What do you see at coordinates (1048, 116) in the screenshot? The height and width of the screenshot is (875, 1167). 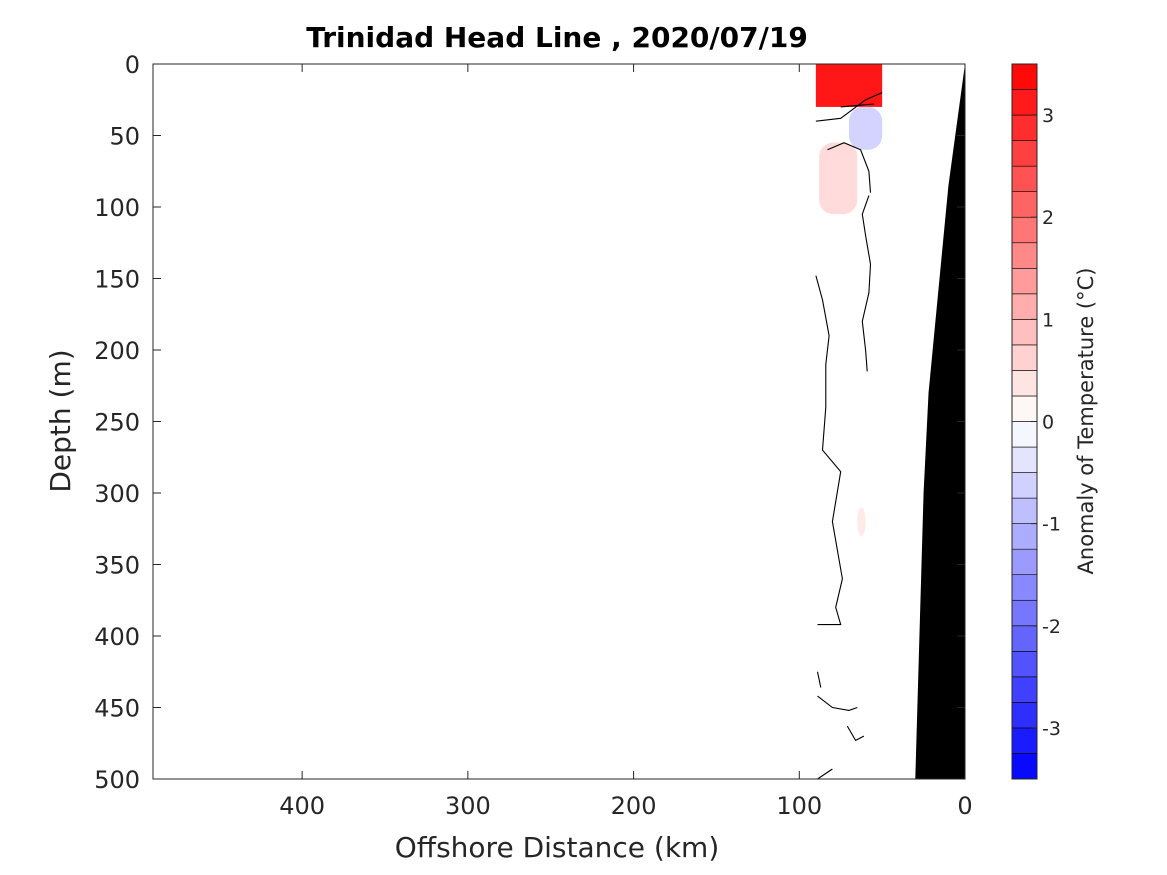 I see `colorbar-tick-label: 3` at bounding box center [1048, 116].